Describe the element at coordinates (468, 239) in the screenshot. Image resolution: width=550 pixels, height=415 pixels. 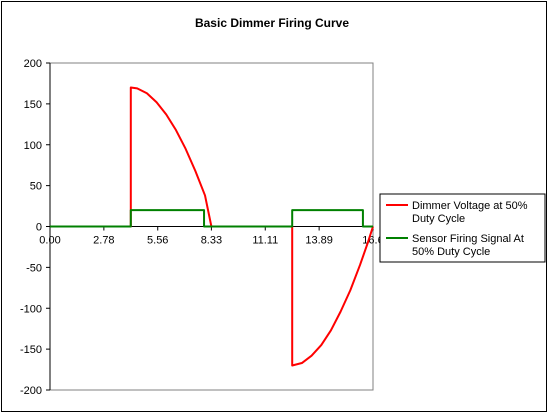
I see `legend-label-sensor-line1: Sensor Firing Signal At` at that location.